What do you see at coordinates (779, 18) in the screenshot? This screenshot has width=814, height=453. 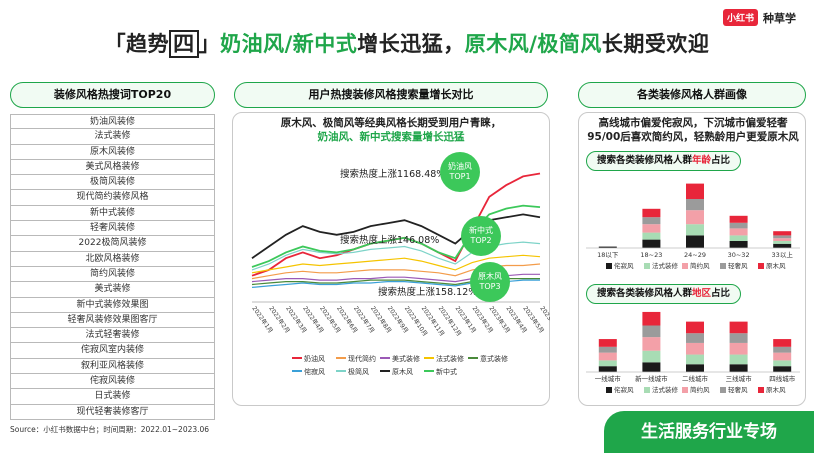 I see `brand-text: 种草学` at bounding box center [779, 18].